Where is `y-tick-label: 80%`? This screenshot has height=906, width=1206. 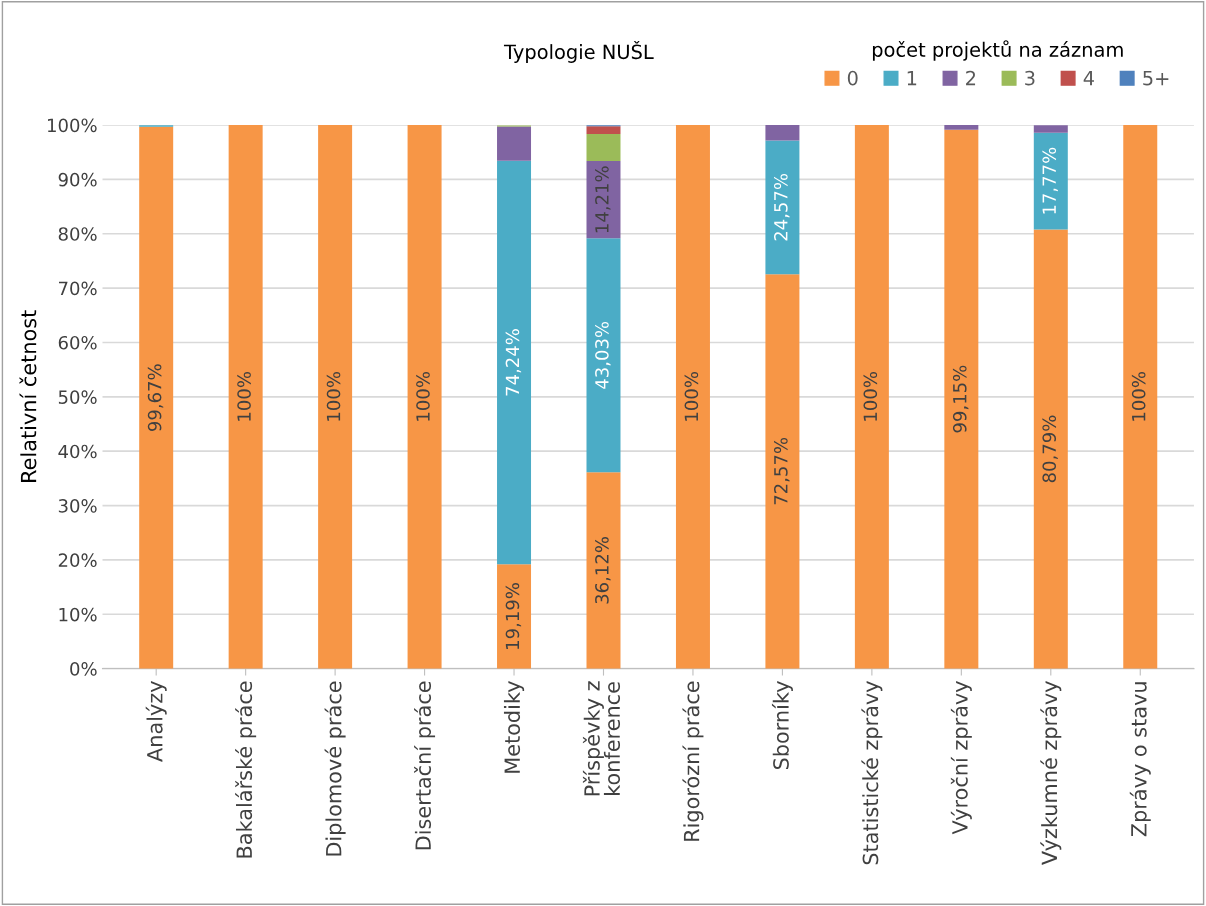
y-tick-label: 80% is located at coordinates (77, 234).